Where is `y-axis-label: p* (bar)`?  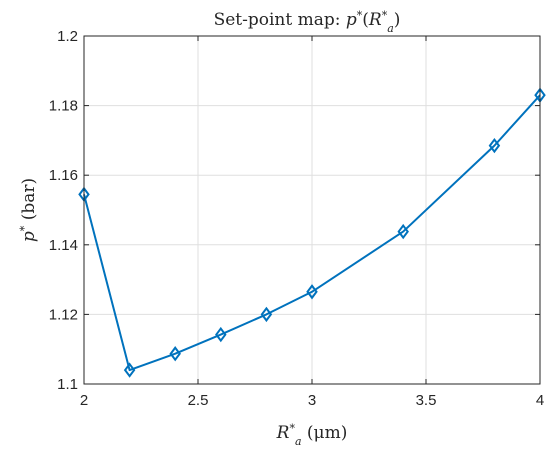 y-axis-label: p* (bar) is located at coordinates (29, 210).